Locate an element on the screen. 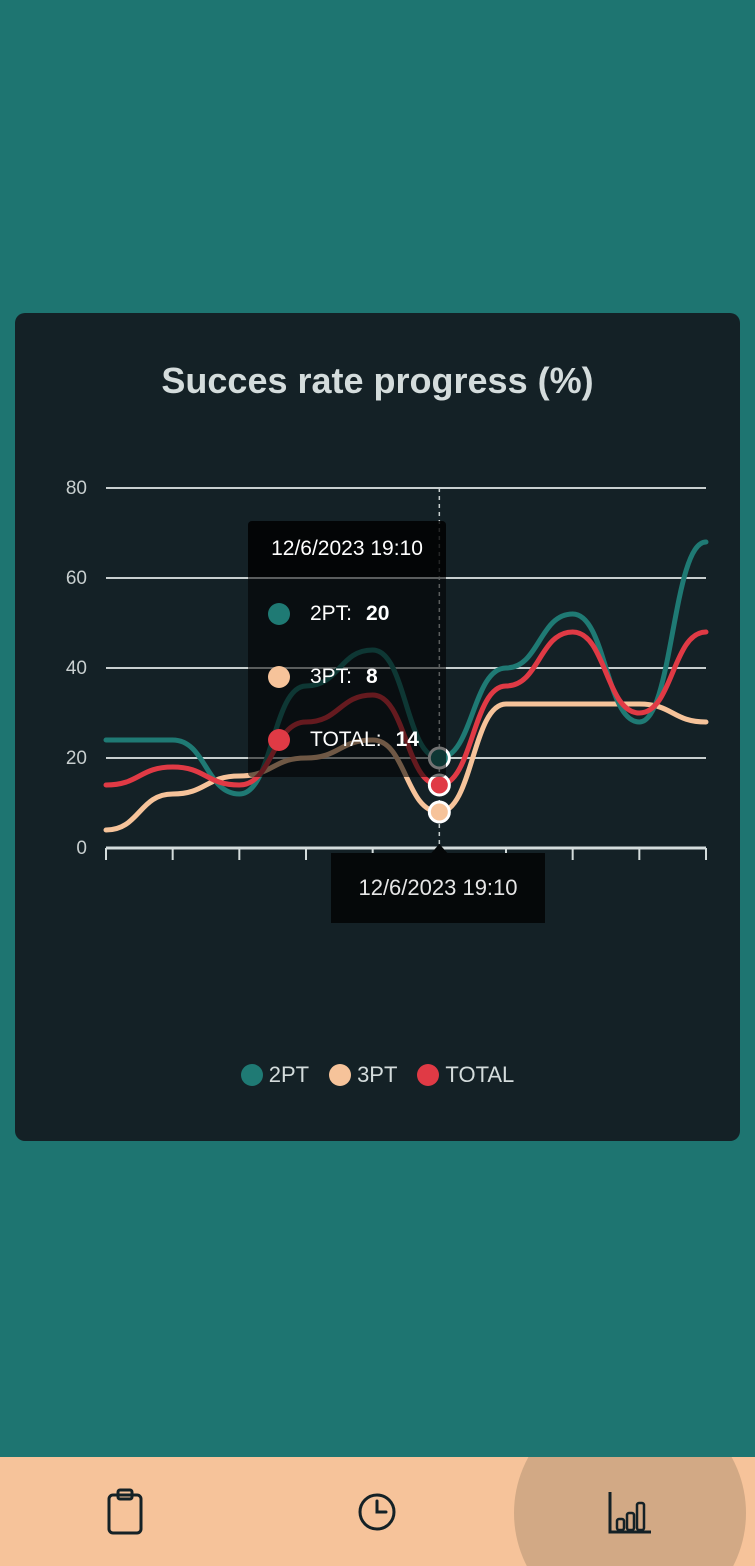  data-tooltip: 12/6/2023 19:10 2PT: 20 3PT: 8 TOTAL: 14 is located at coordinates (347, 649).